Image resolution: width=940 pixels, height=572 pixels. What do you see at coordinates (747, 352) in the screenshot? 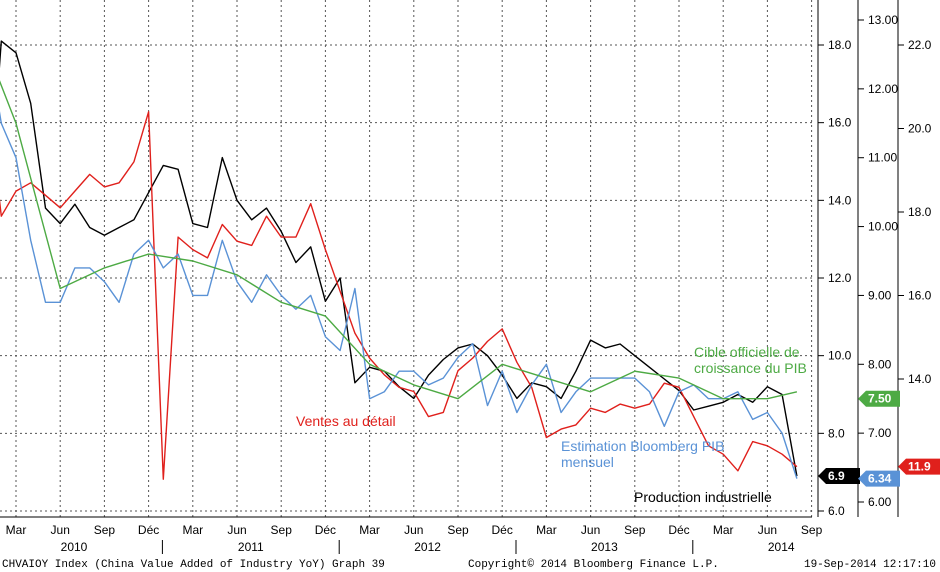
I see `label-target-1: Cible officielle de` at bounding box center [747, 352].